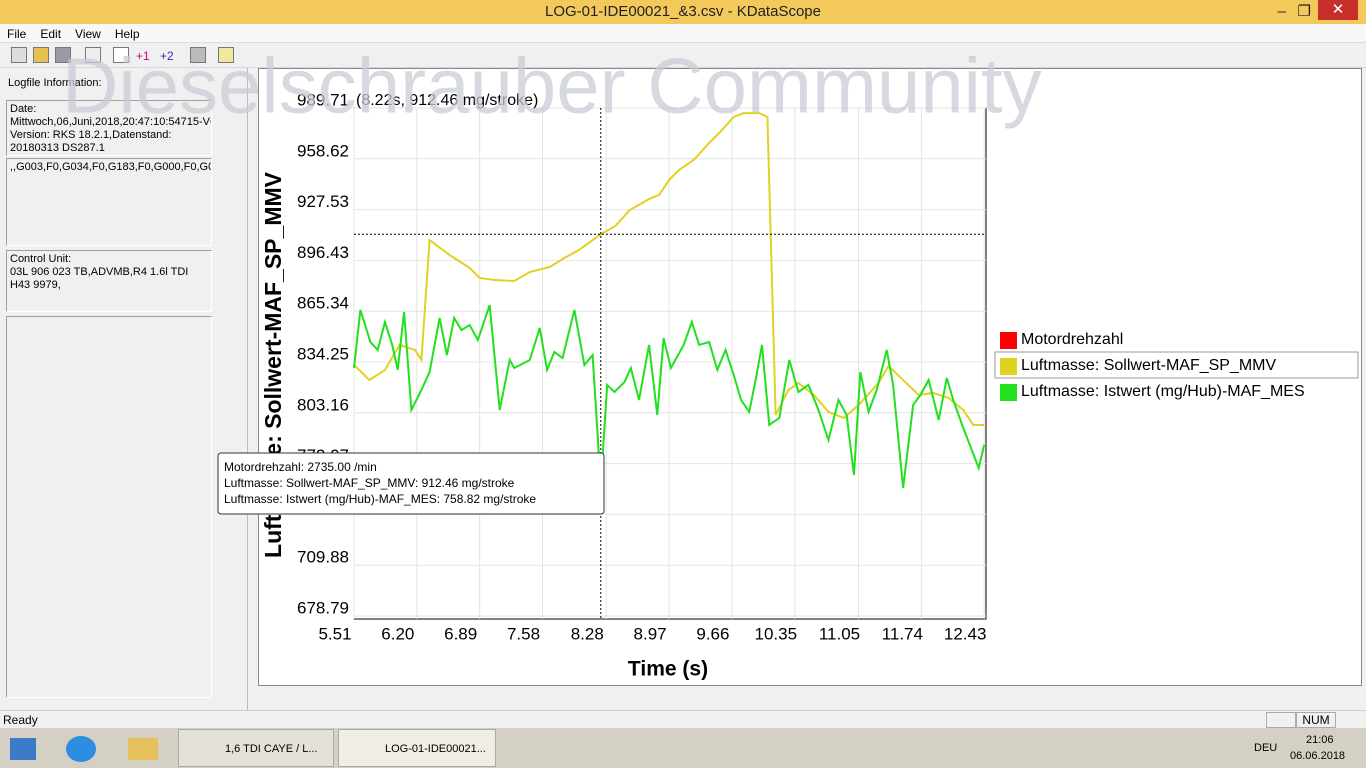 The width and height of the screenshot is (1366, 768). What do you see at coordinates (323, 201) in the screenshot?
I see `y-tick-label: 927.53` at bounding box center [323, 201].